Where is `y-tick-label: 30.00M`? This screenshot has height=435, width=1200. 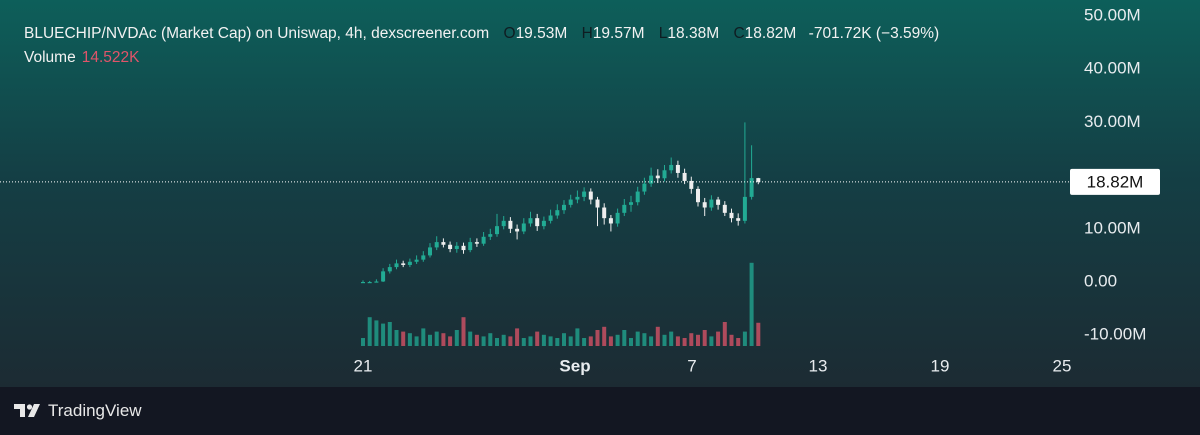 y-tick-label: 30.00M is located at coordinates (1112, 121).